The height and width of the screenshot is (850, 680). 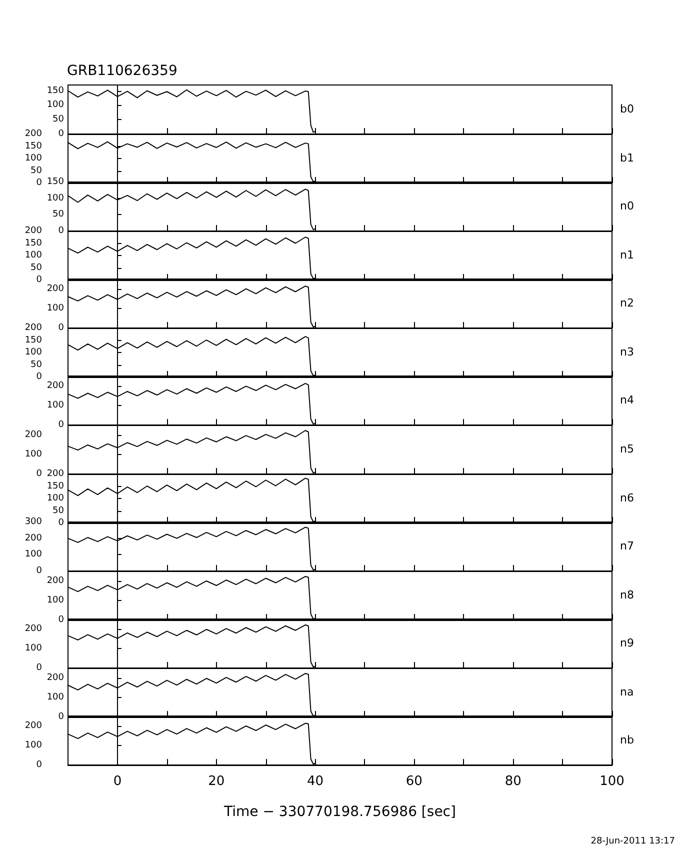 I want to click on text: n2, so click(x=627, y=303).